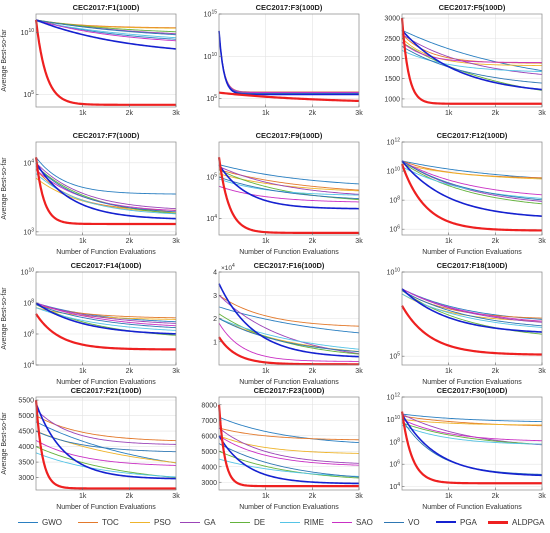 This screenshot has width=550, height=533. I want to click on legend-label: PSO, so click(162, 522).